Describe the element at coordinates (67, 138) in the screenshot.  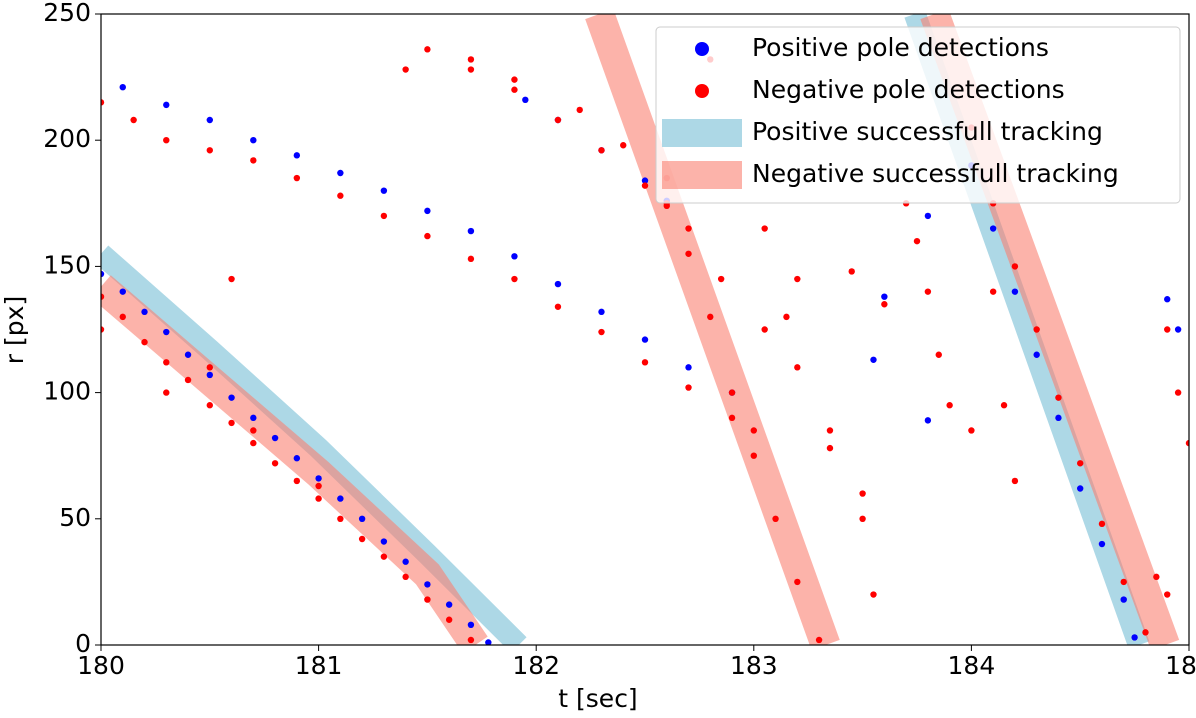
I see `y-tick-label: 200` at that location.